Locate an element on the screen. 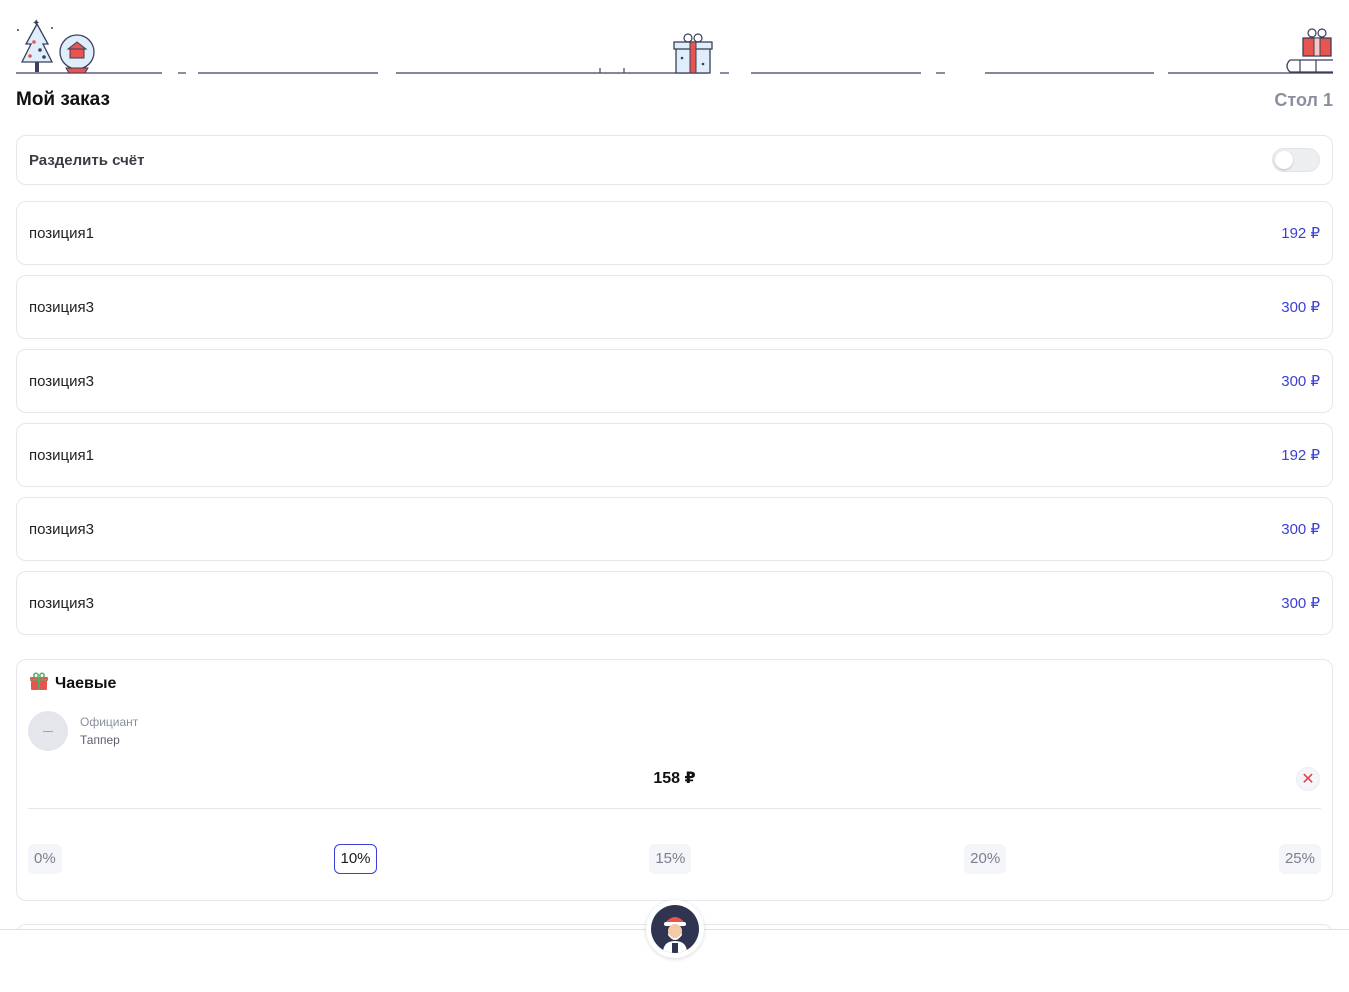 The height and width of the screenshot is (992, 1349). tip-percent-option: 25% is located at coordinates (1299, 859).